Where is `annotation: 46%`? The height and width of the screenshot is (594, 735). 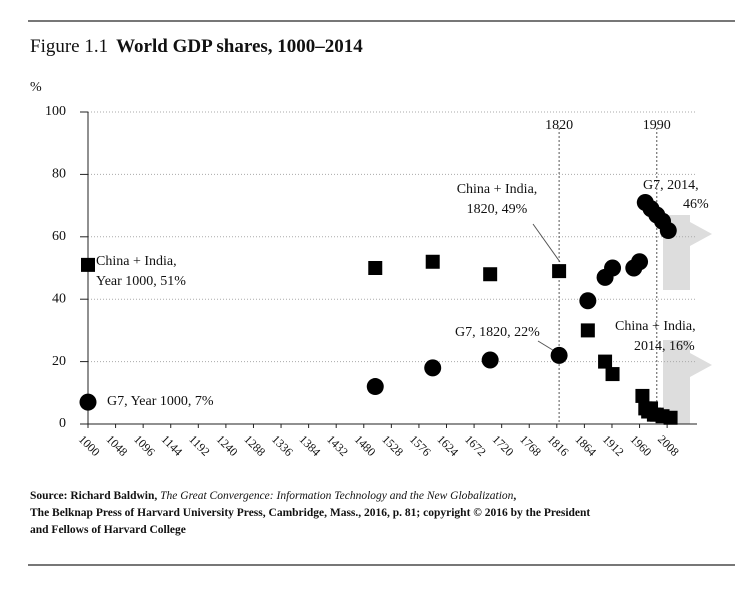
annotation: 46% is located at coordinates (696, 204).